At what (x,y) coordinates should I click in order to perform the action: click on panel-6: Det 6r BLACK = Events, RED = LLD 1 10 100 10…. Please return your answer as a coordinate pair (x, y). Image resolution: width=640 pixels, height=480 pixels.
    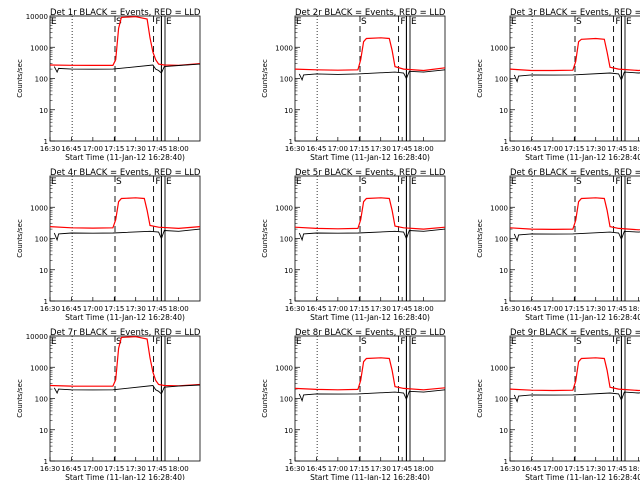
    Looking at the image, I should click on (558, 245).